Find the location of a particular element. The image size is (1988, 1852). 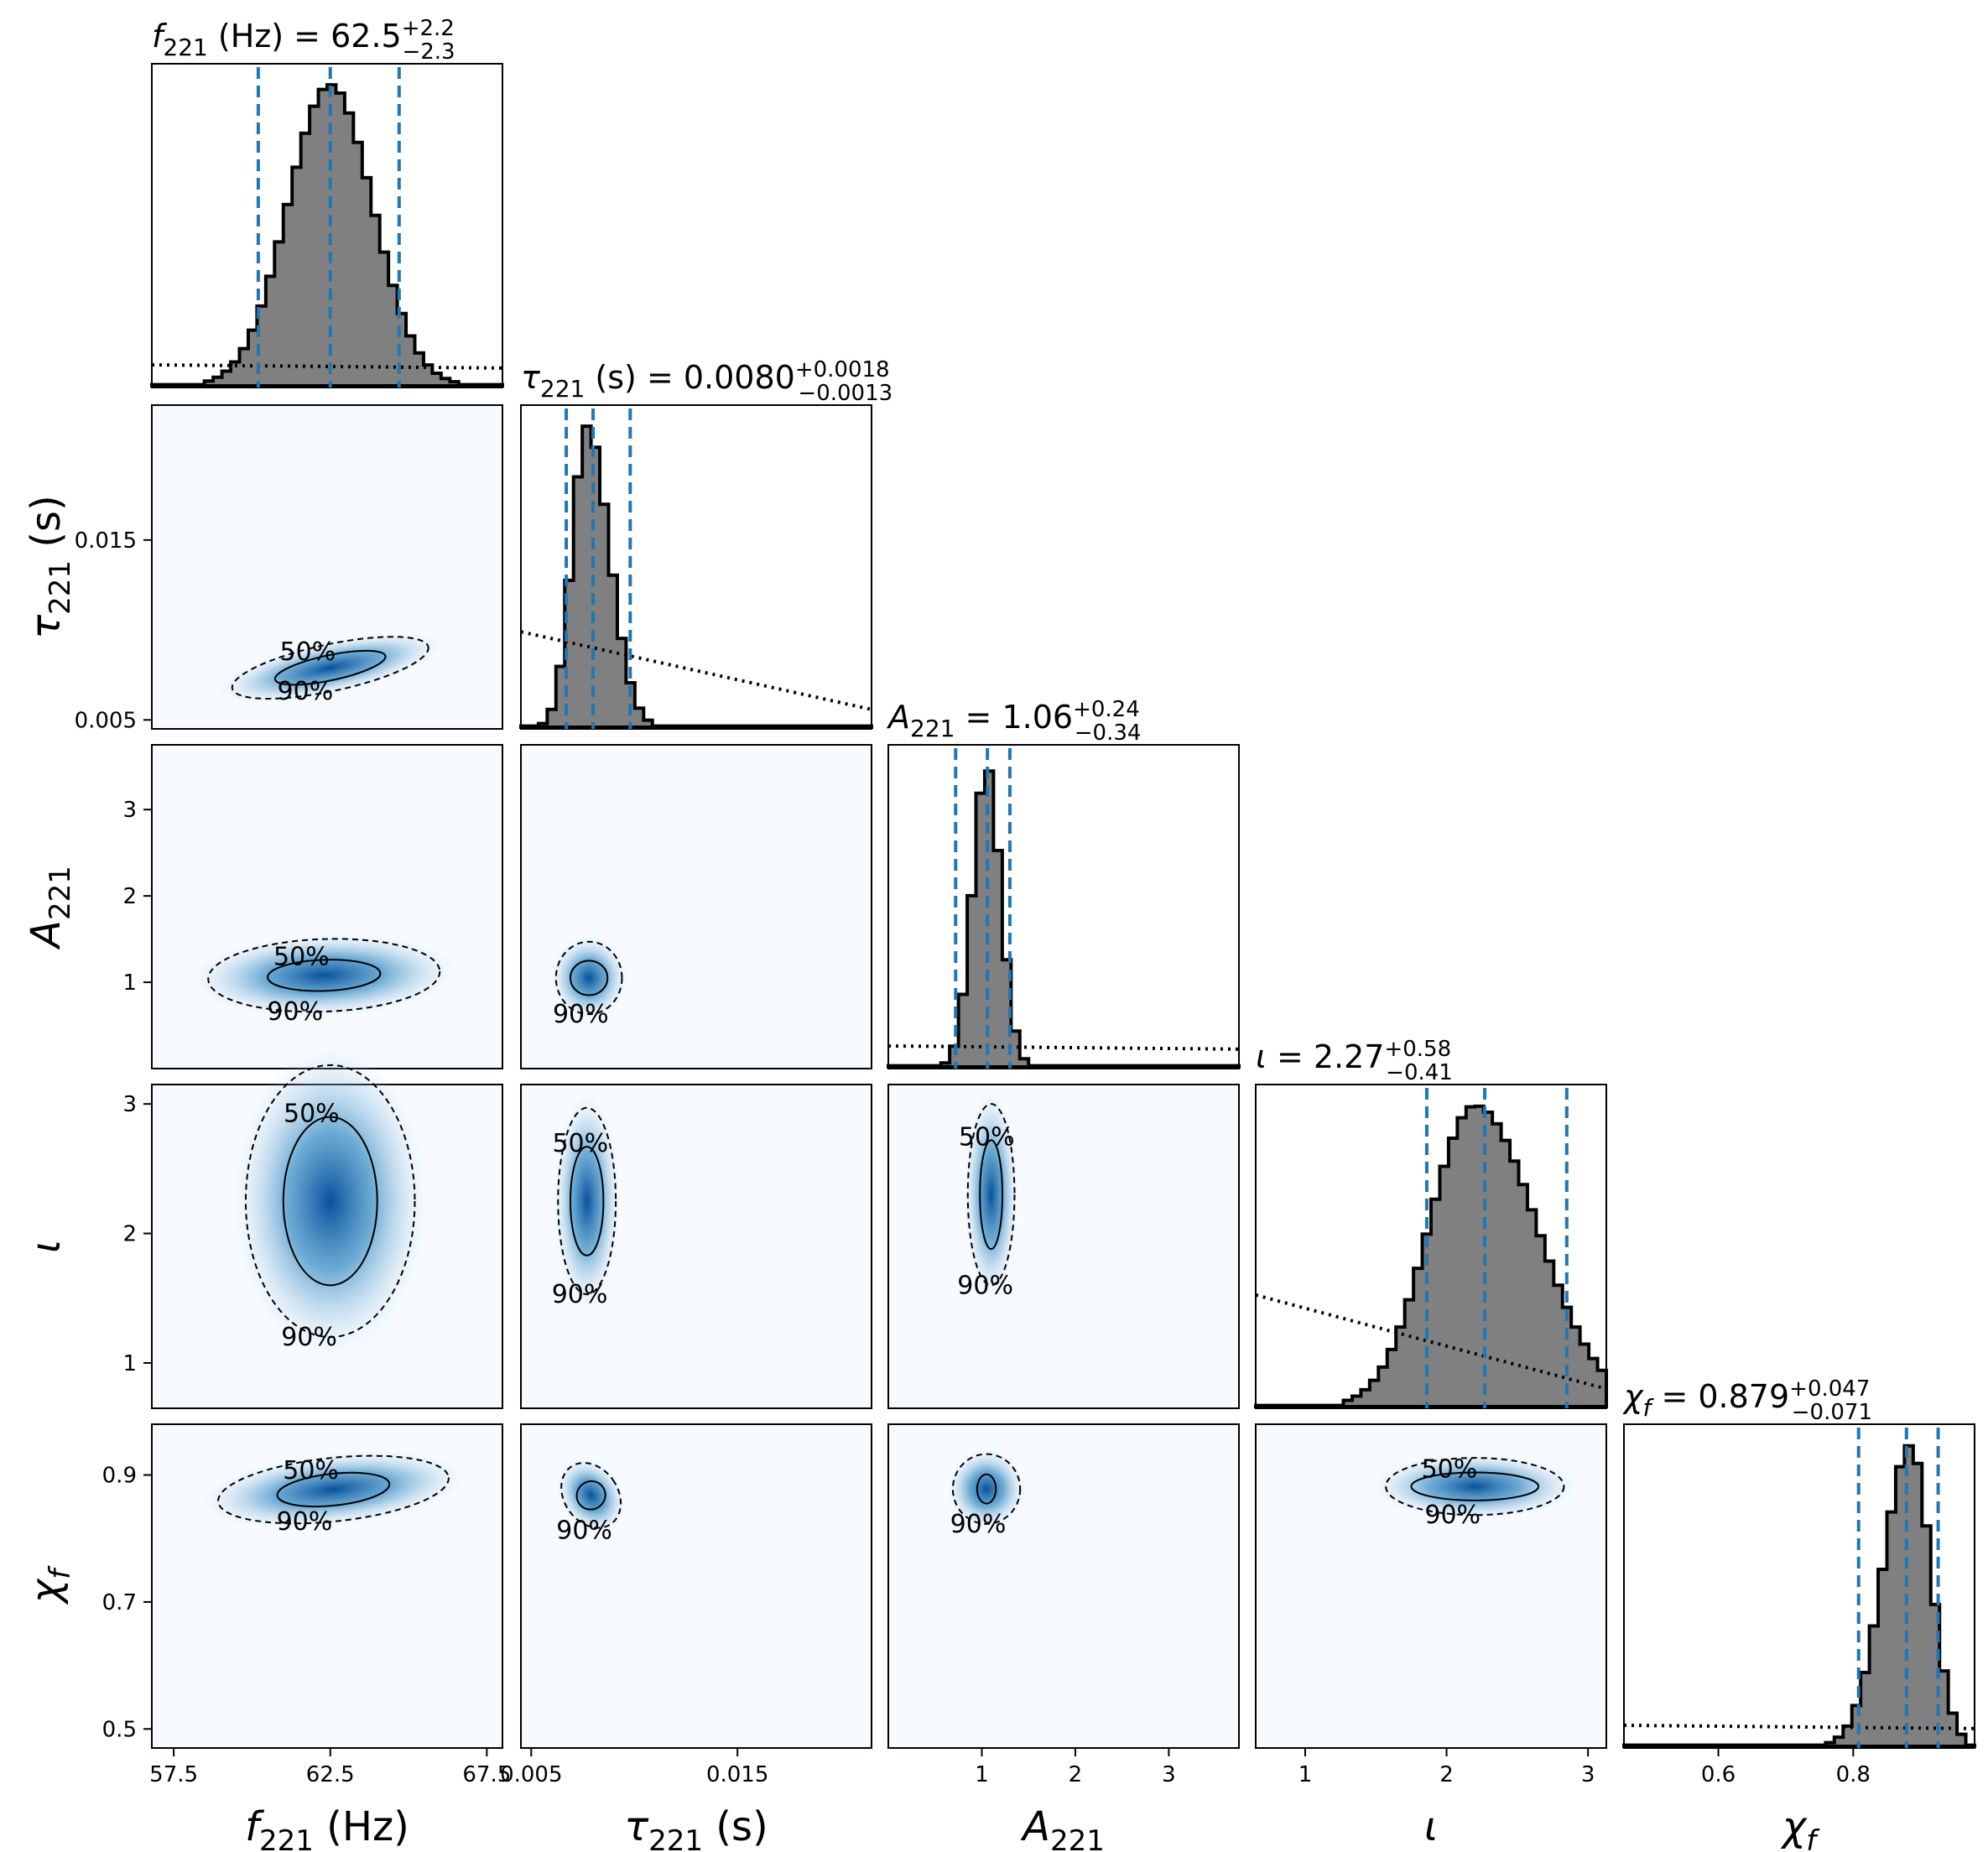

density-panel-3-0: 90% 50% is located at coordinates (327, 1226).